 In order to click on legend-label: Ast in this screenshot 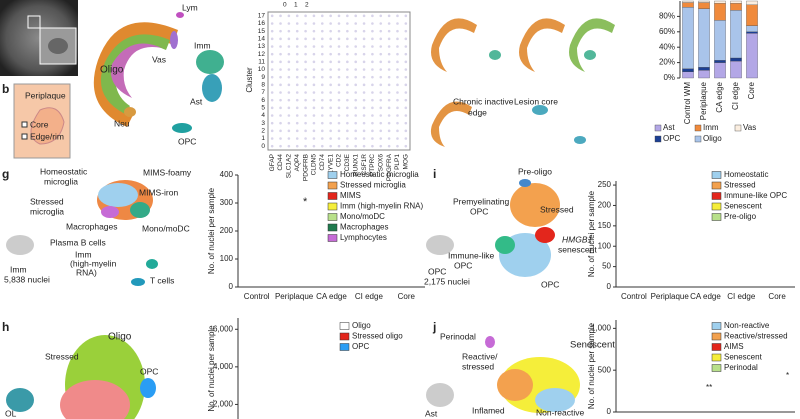, I will do `click(669, 127)`.